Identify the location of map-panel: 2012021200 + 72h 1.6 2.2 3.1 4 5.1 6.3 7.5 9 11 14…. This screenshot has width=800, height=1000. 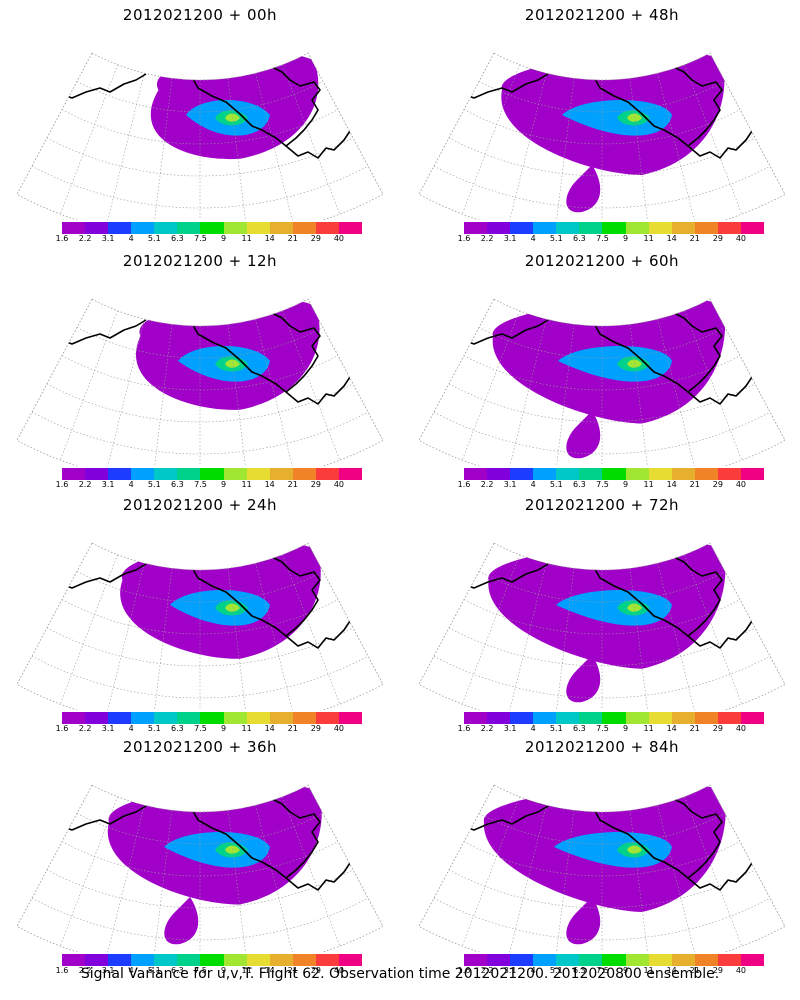
(601, 611).